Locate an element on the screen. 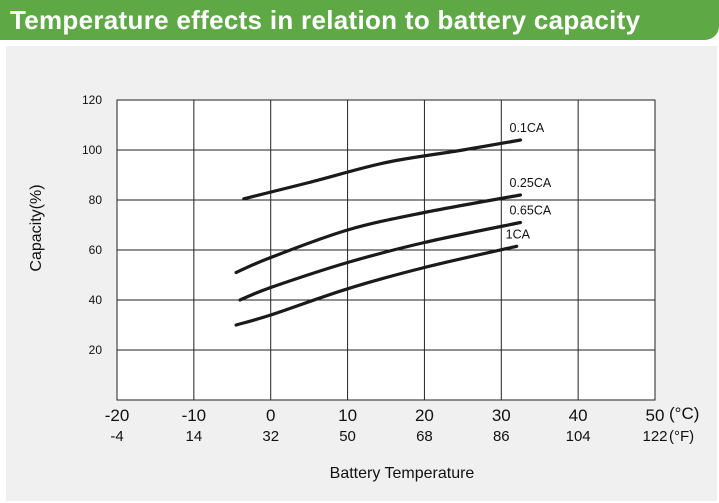 The image size is (719, 503). series-label: 0.1CA is located at coordinates (527, 128).